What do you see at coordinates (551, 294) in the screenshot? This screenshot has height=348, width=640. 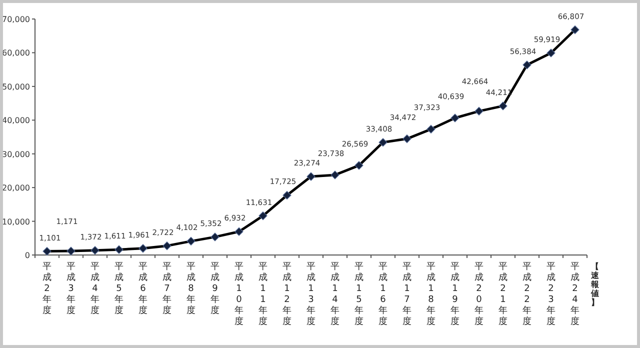 I see `x-tick-label: 平成23年度` at bounding box center [551, 294].